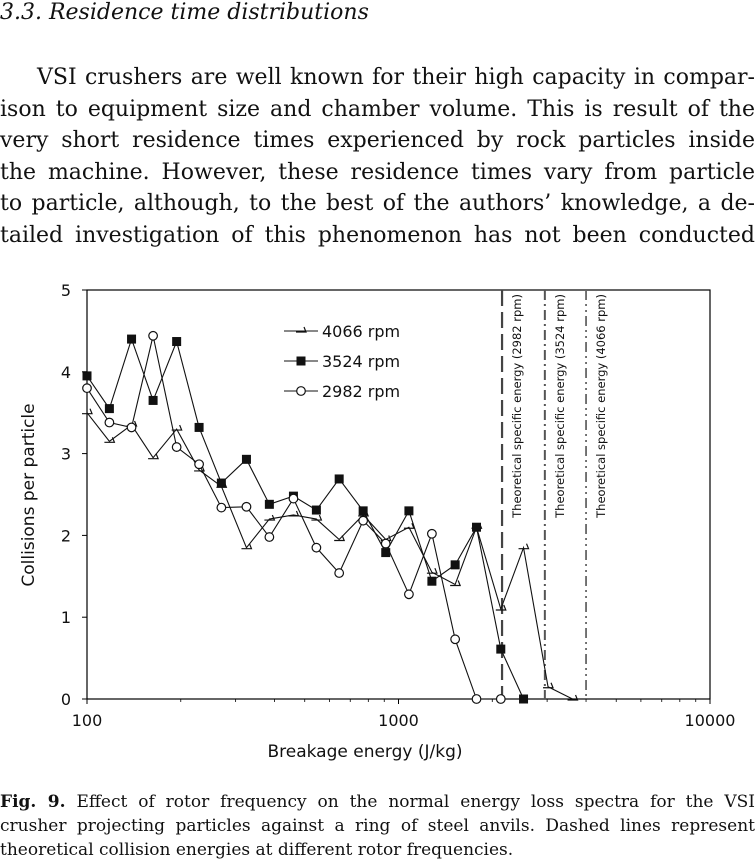 Image resolution: width=755 pixels, height=862 pixels. What do you see at coordinates (184, 12) in the screenshot?
I see `section-heading: 3.3. Residence time distributions` at bounding box center [184, 12].